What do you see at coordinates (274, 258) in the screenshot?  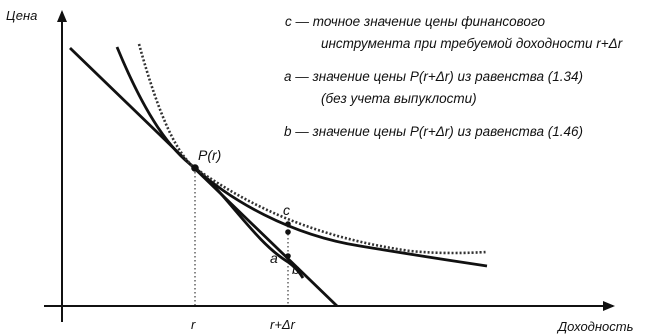 I see `point-label-a: a` at bounding box center [274, 258].